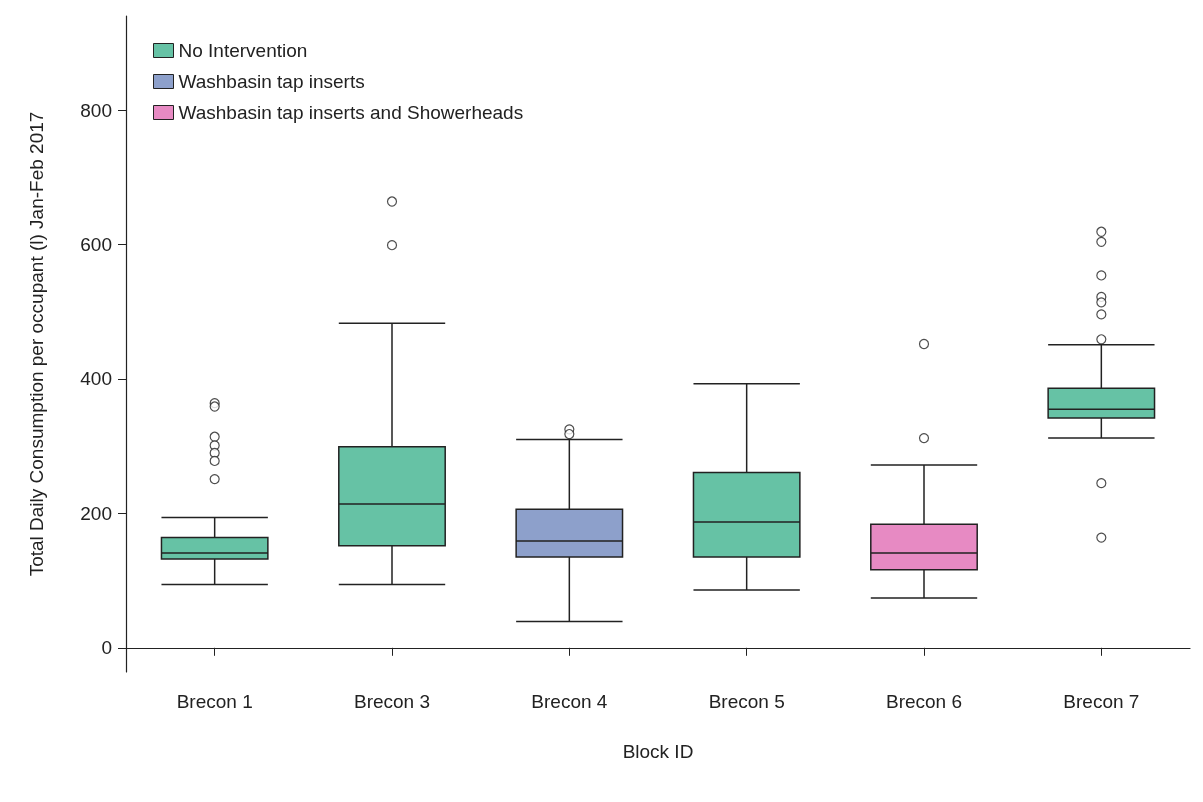 This screenshot has width=1203, height=802. Describe the element at coordinates (392, 701) in the screenshot. I see `x-tick-label: Brecon 3` at that location.